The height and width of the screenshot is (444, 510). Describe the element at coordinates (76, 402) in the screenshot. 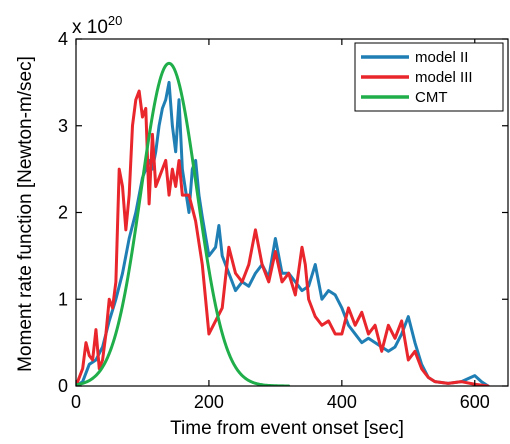

I see `x-tick-label: 0` at that location.